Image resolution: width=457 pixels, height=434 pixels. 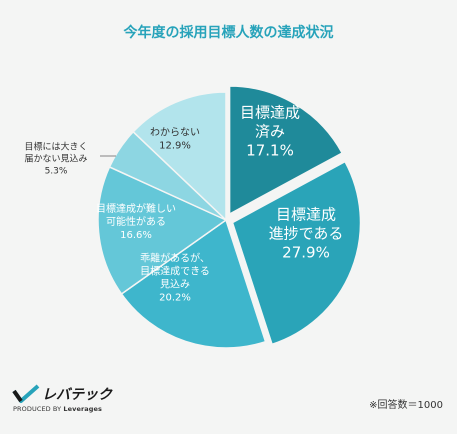 I want to click on slice-label-1: 目標達成, so click(x=306, y=215).